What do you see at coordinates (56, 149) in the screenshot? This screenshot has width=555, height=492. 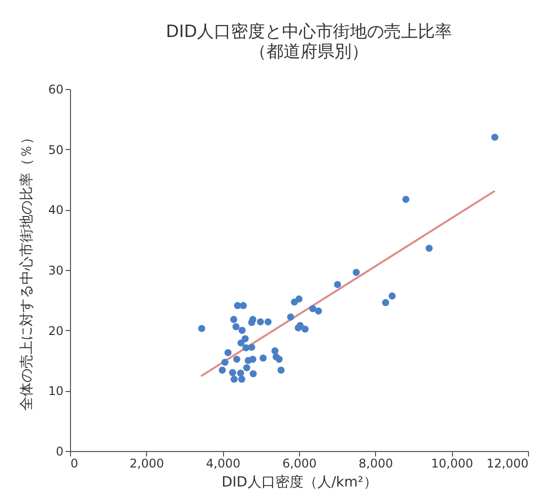 I see `y-tick-label: 50` at bounding box center [56, 149].